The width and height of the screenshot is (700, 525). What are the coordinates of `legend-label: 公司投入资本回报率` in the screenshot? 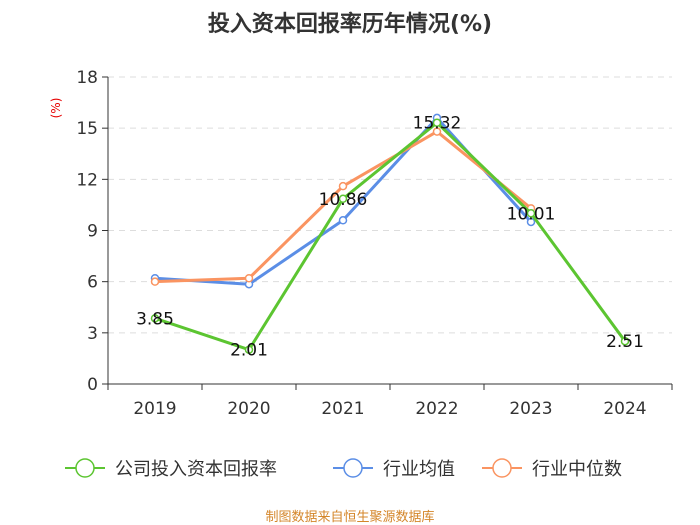 It's located at (196, 469).